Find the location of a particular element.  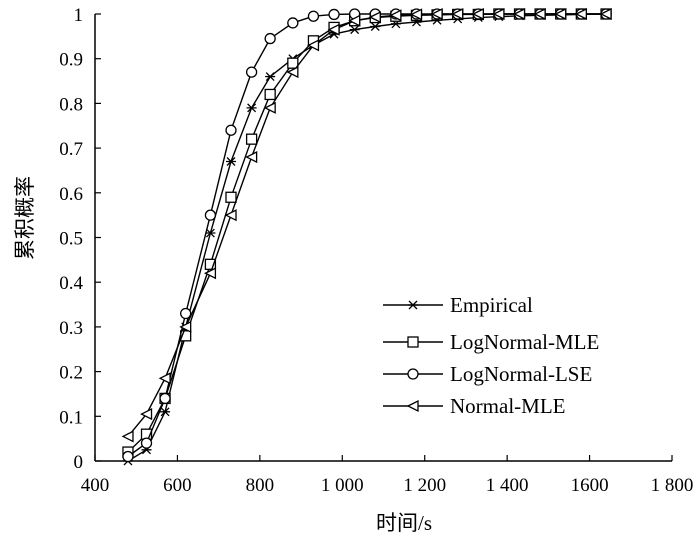

y-tick-label: 1 is located at coordinates (79, 15).